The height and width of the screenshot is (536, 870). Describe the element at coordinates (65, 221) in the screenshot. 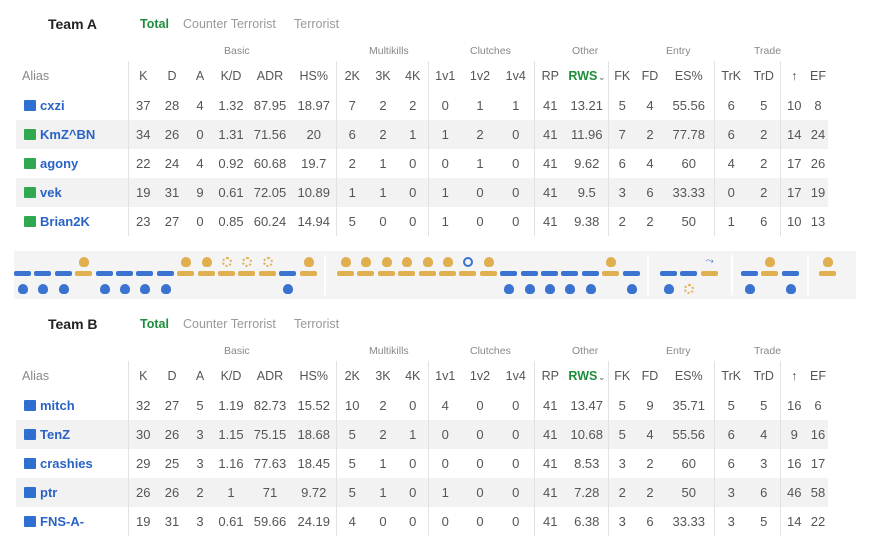

I see `player-name-link: Brian2K` at that location.